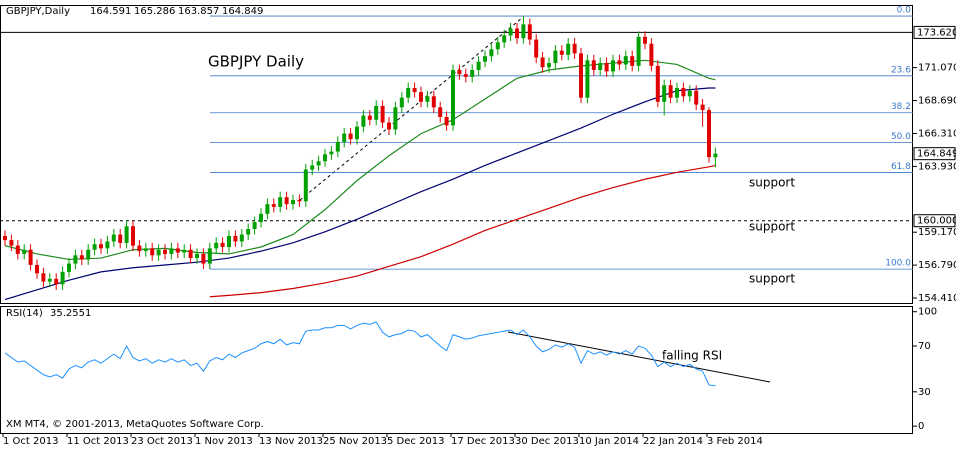 This screenshot has height=450, width=956. What do you see at coordinates (547, 441) in the screenshot?
I see `x-tick-label: 30 Dec 2013` at bounding box center [547, 441].